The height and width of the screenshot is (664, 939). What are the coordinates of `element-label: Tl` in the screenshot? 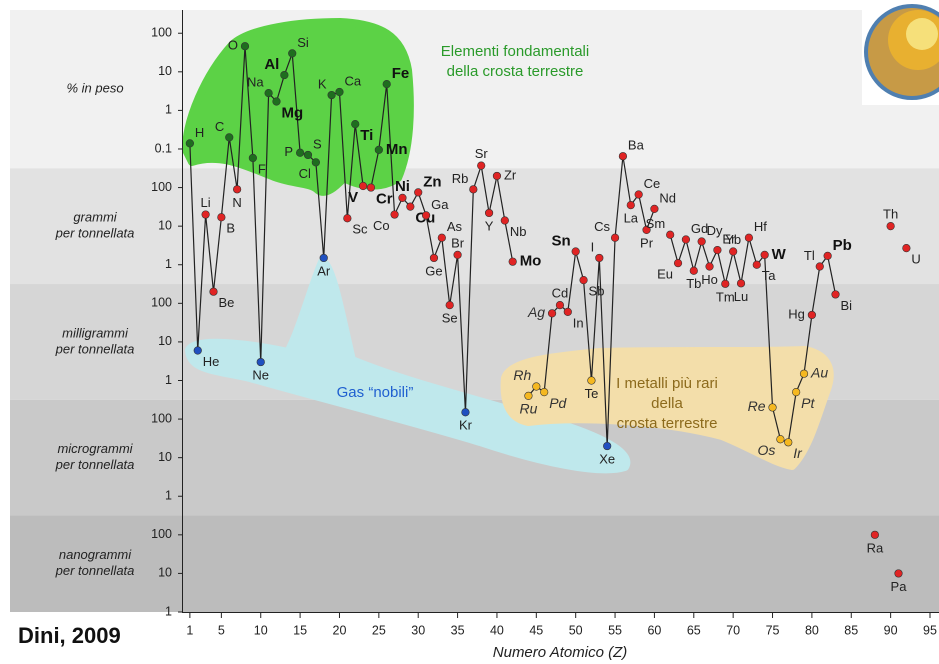 It's located at (809, 255).